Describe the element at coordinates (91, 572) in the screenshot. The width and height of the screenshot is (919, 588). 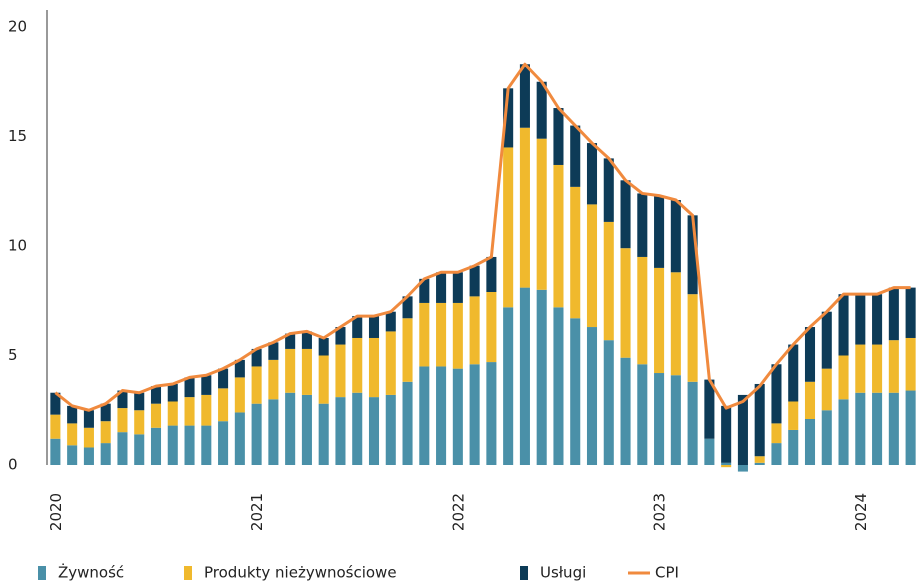
I see `legend-label: Żywność` at that location.